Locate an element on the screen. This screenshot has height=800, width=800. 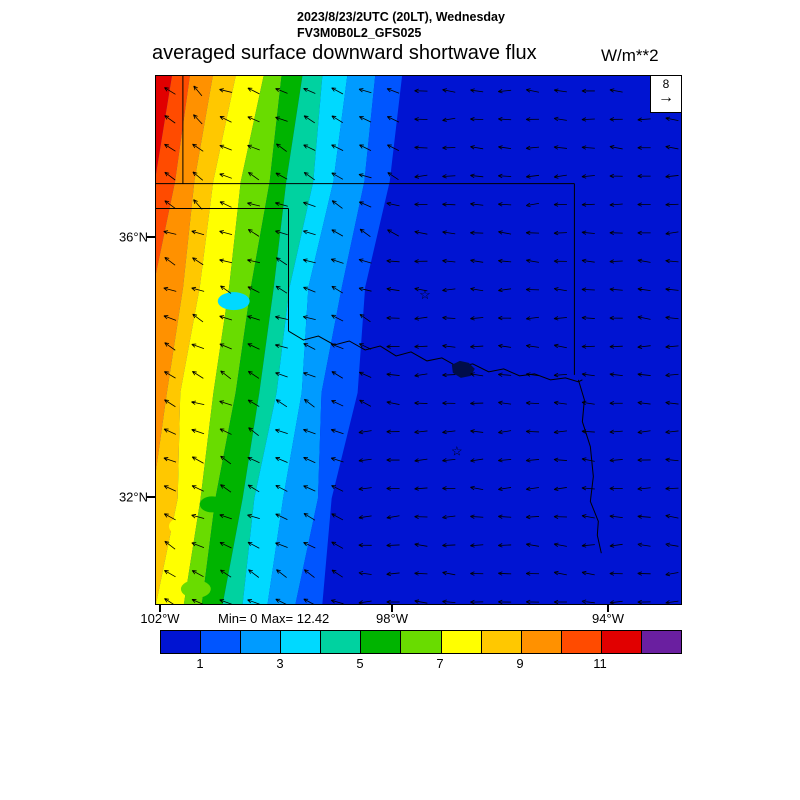
lake-shape is located at coordinates (463, 369).